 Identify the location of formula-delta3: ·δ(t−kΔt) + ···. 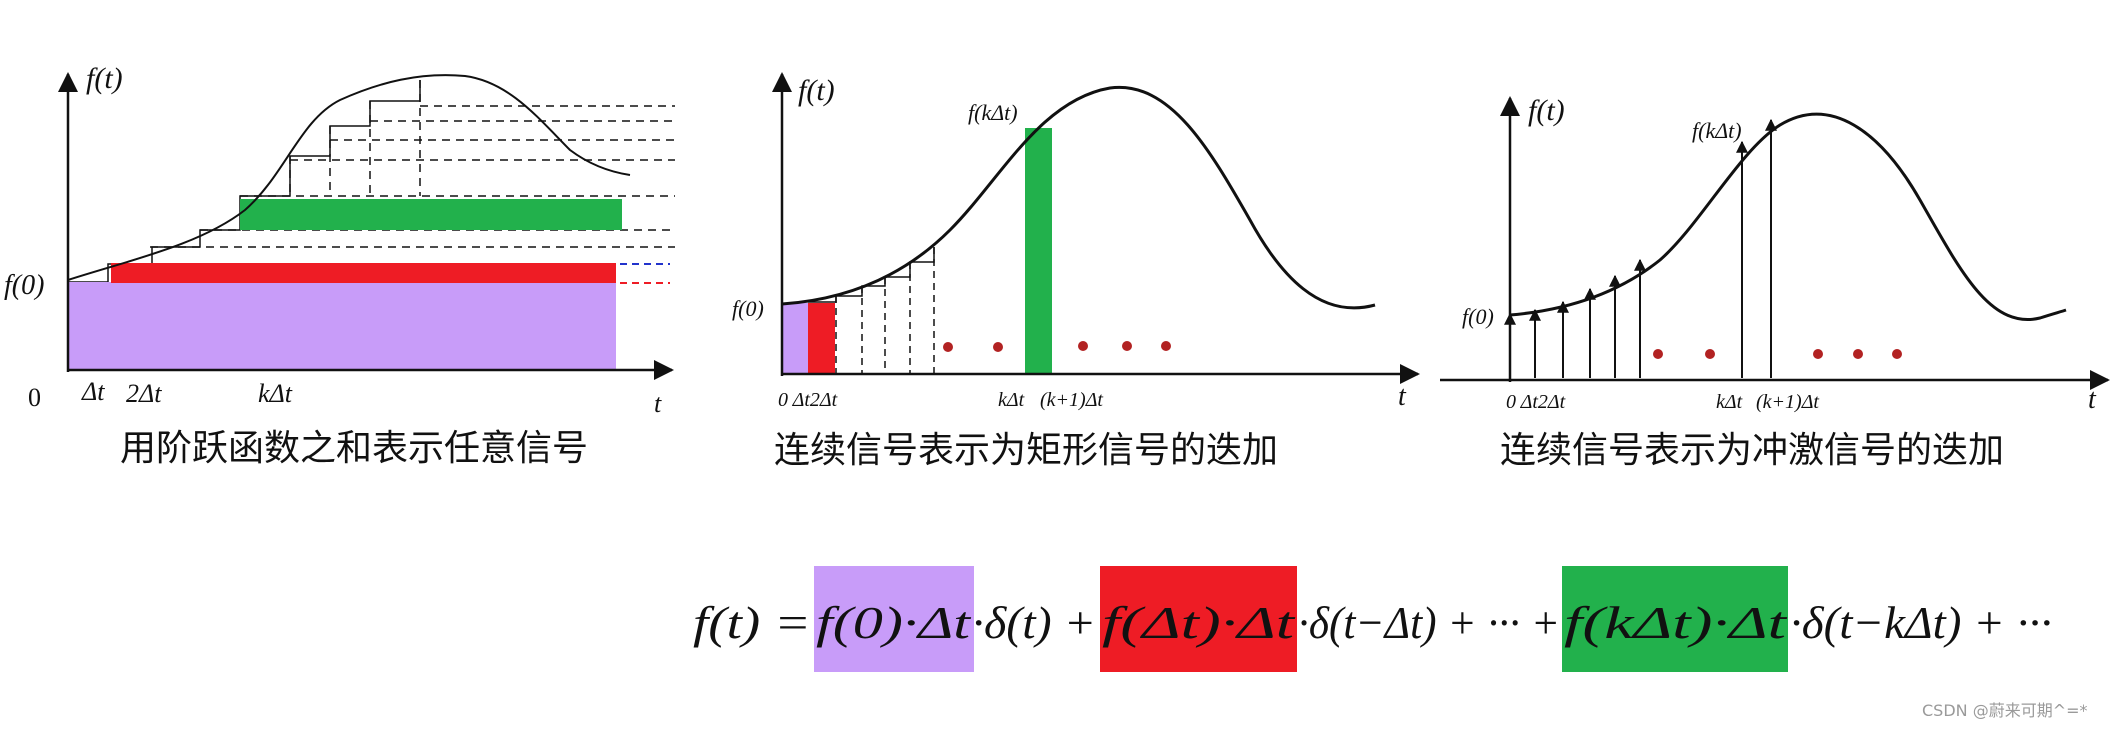
(1921, 622).